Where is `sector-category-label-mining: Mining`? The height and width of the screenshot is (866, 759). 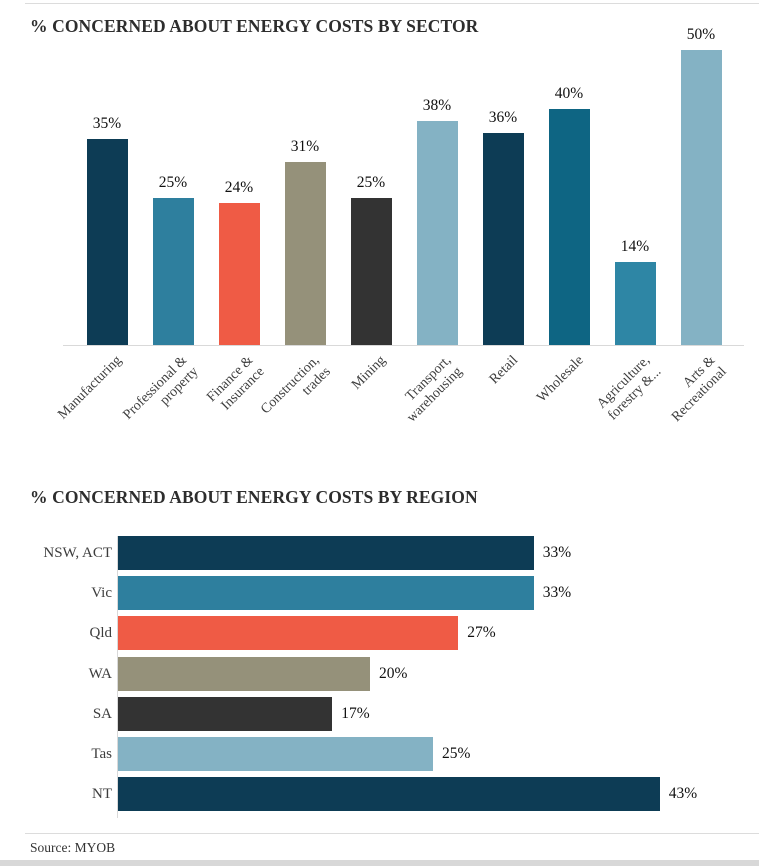 sector-category-label-mining: Mining is located at coordinates (368, 373).